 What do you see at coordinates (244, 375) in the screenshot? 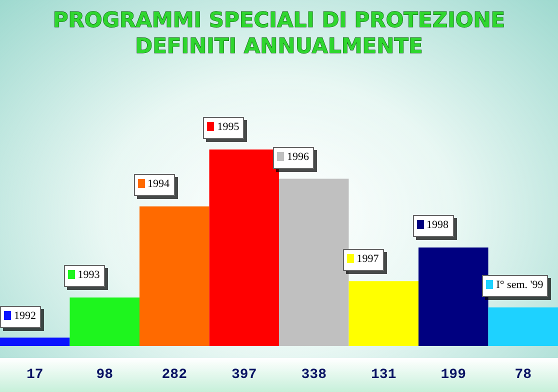
I see `data-label: 397` at bounding box center [244, 375].